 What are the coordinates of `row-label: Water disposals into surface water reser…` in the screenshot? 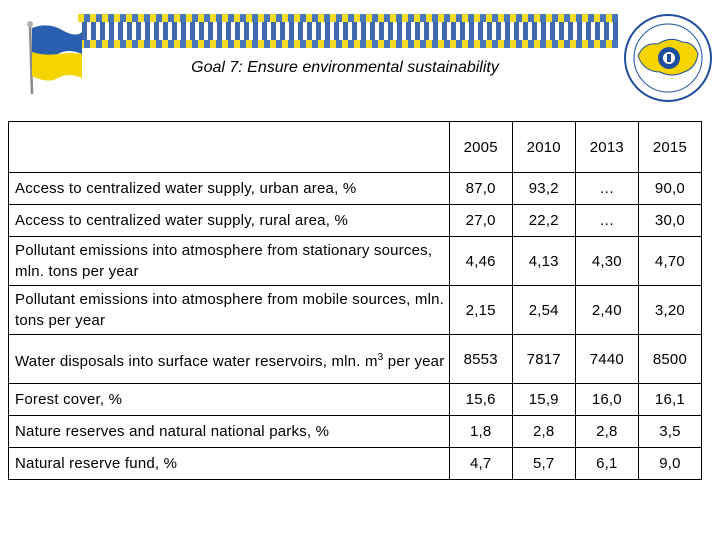 It's located at (229, 359).